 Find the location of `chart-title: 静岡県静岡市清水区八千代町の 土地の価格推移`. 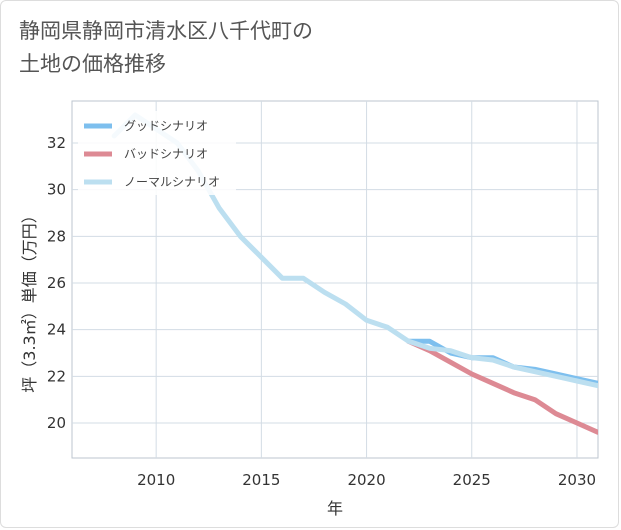

chart-title: 静岡県静岡市清水区八千代町の 土地の価格推移 is located at coordinates (166, 48).